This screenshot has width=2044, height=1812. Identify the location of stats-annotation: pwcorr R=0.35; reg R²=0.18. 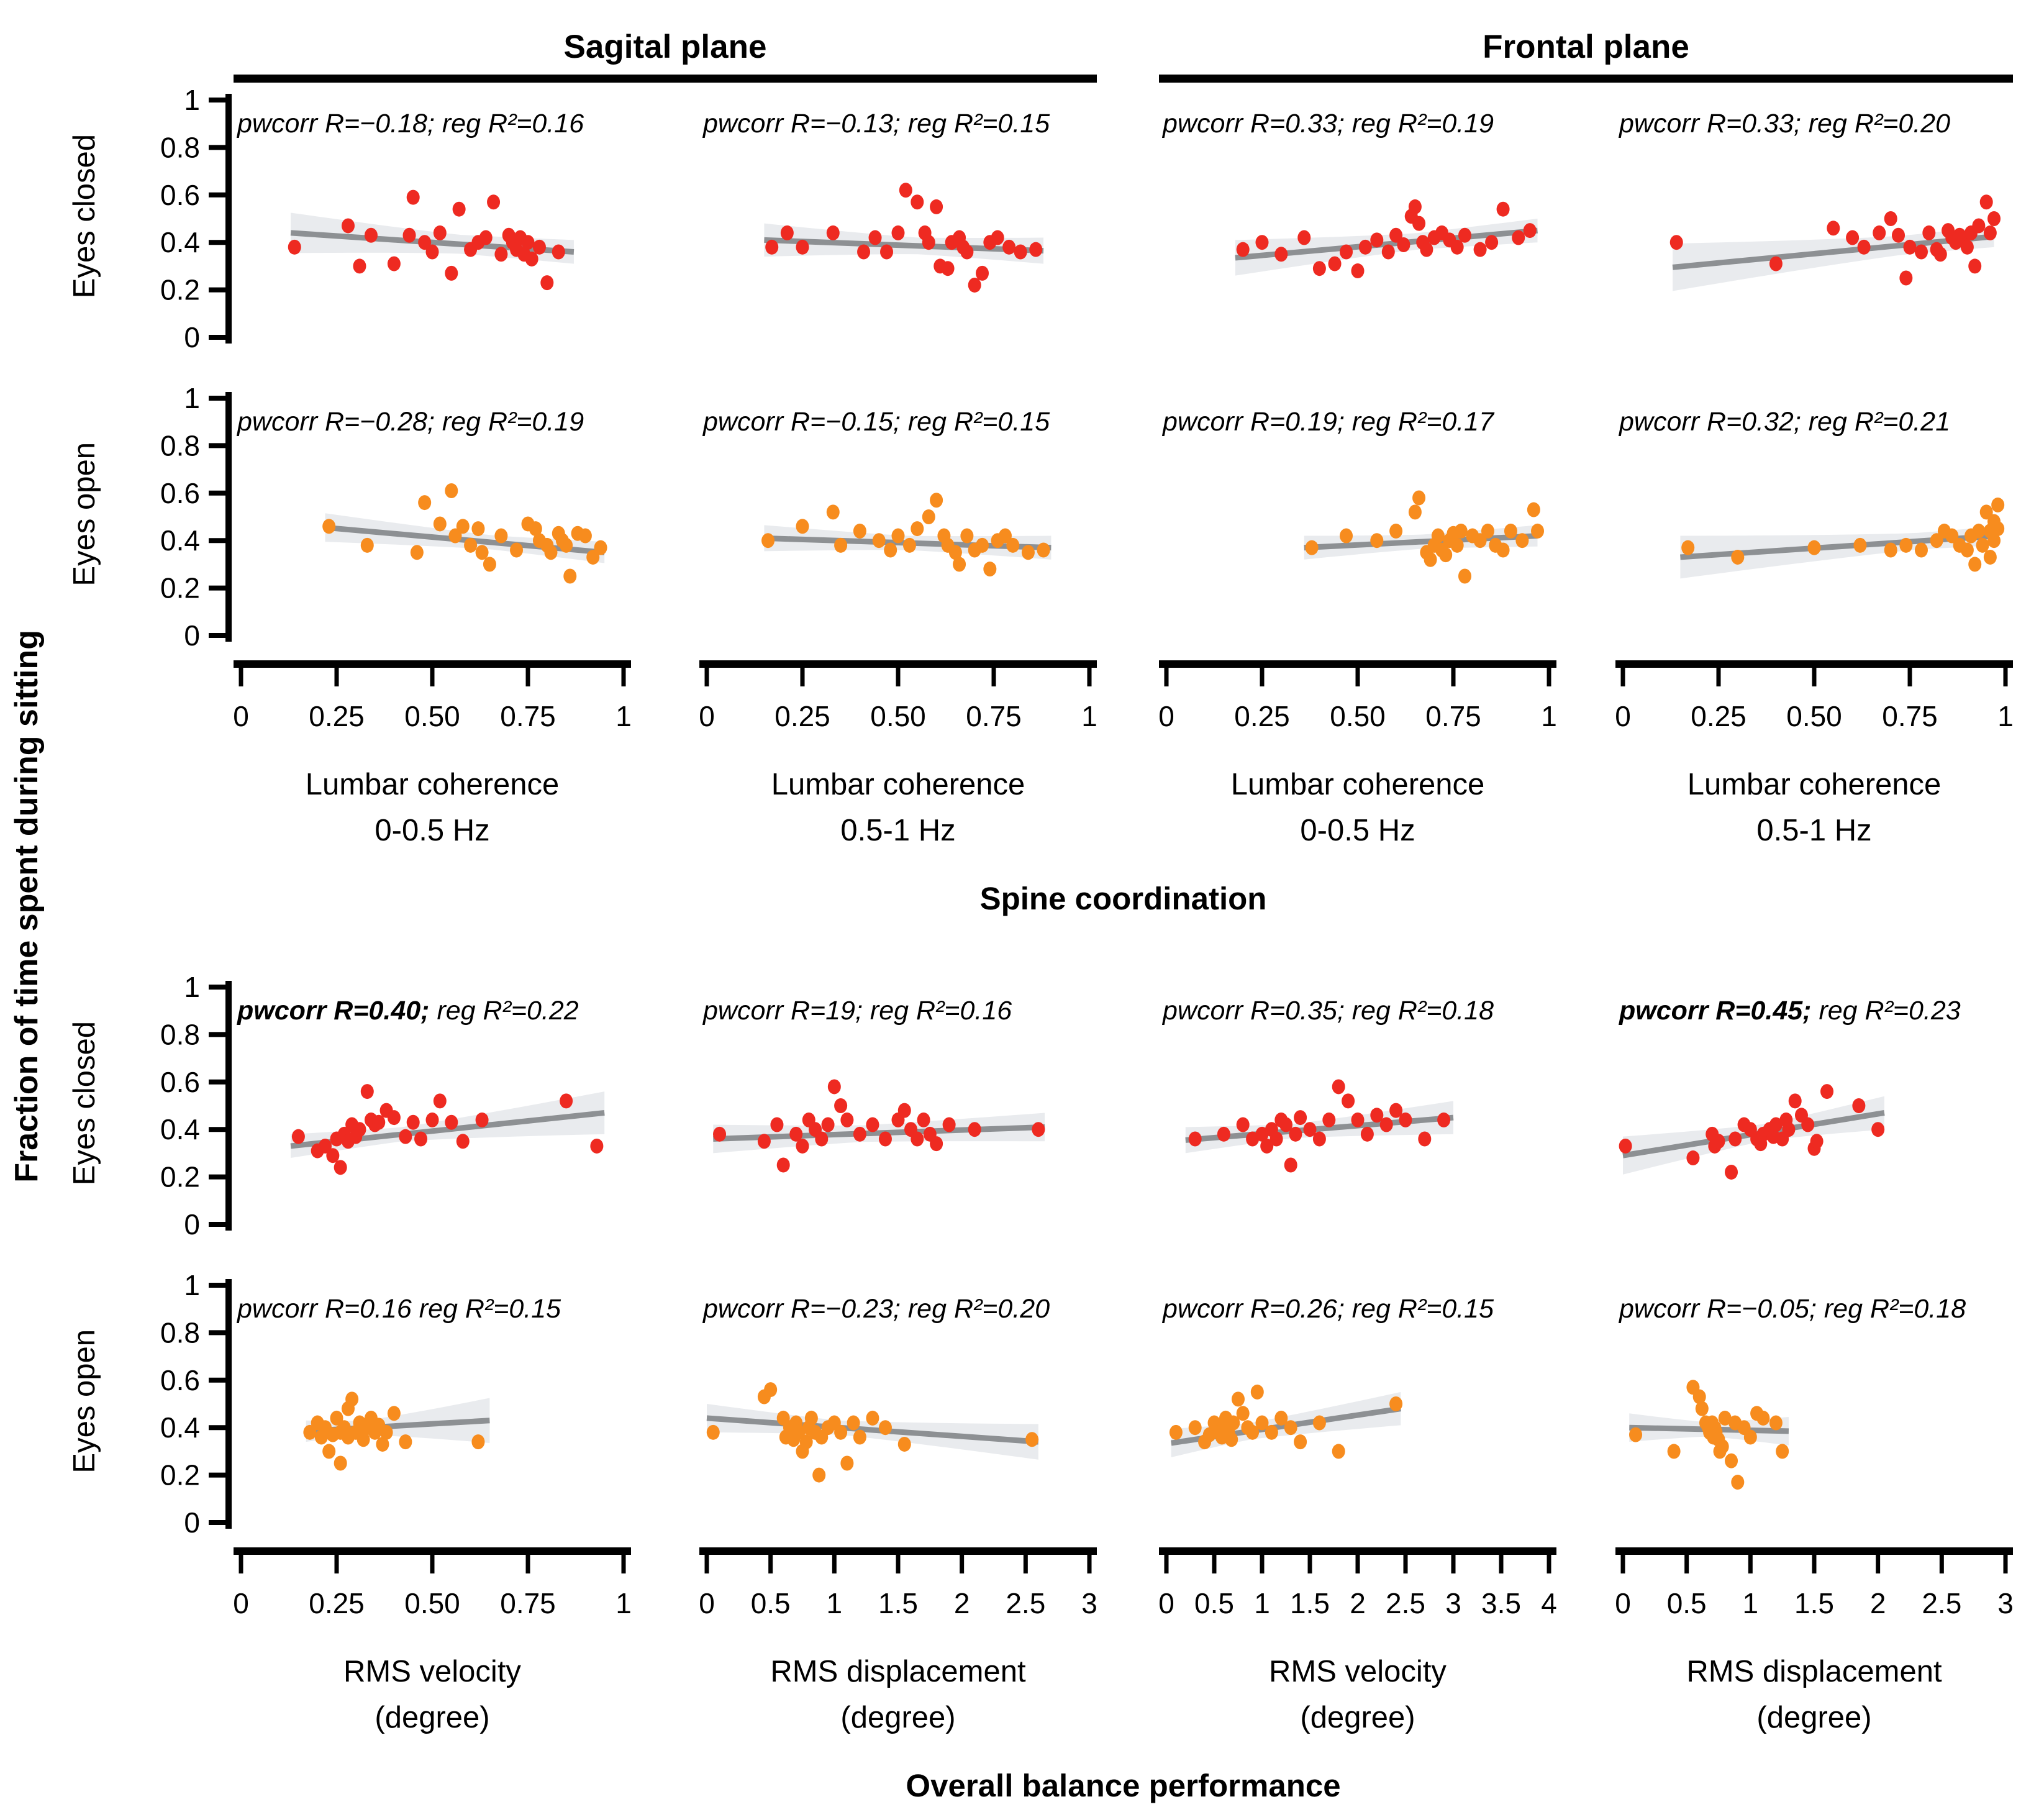
(1328, 1011).